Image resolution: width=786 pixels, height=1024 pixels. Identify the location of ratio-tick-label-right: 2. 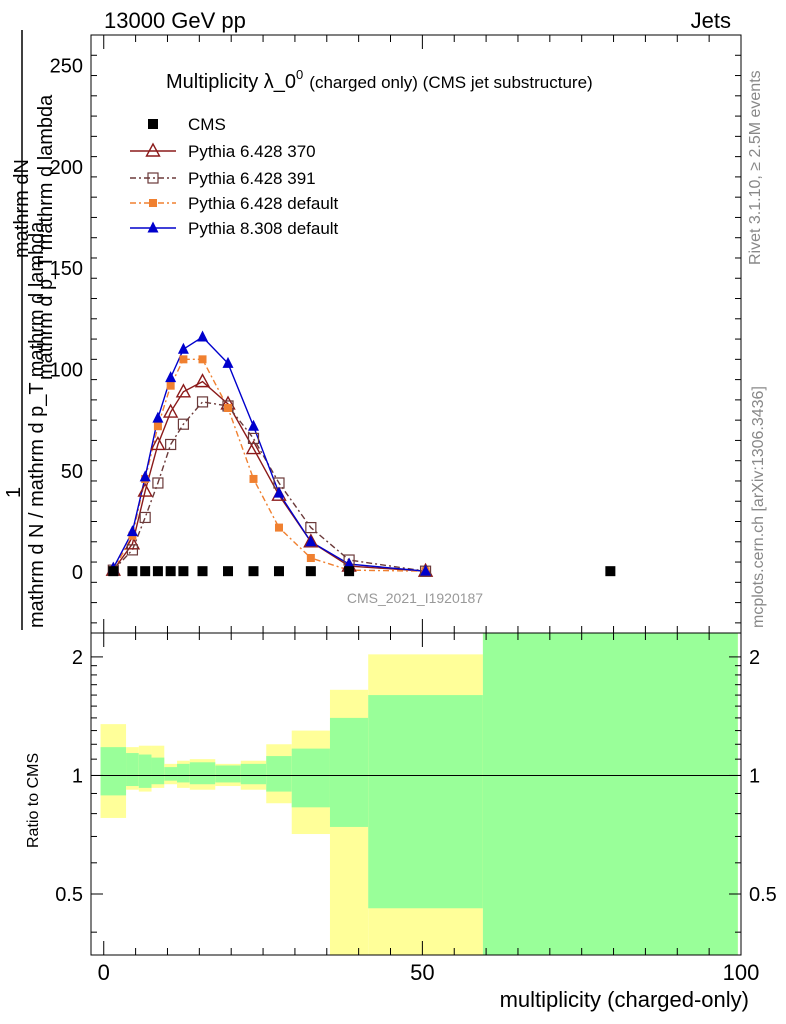
(754, 658).